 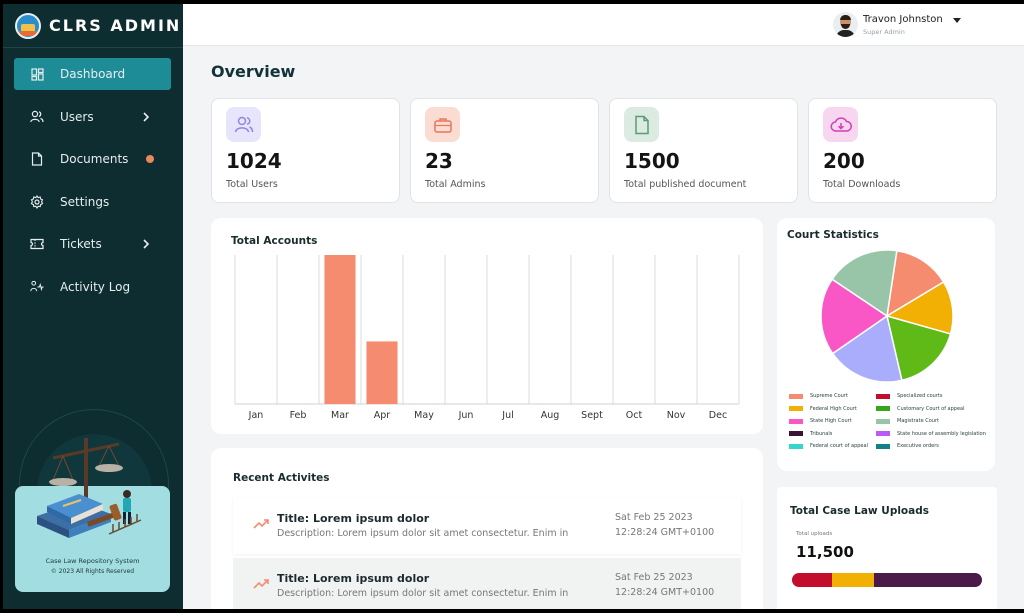 I want to click on x-tick-label: Feb, so click(x=298, y=415).